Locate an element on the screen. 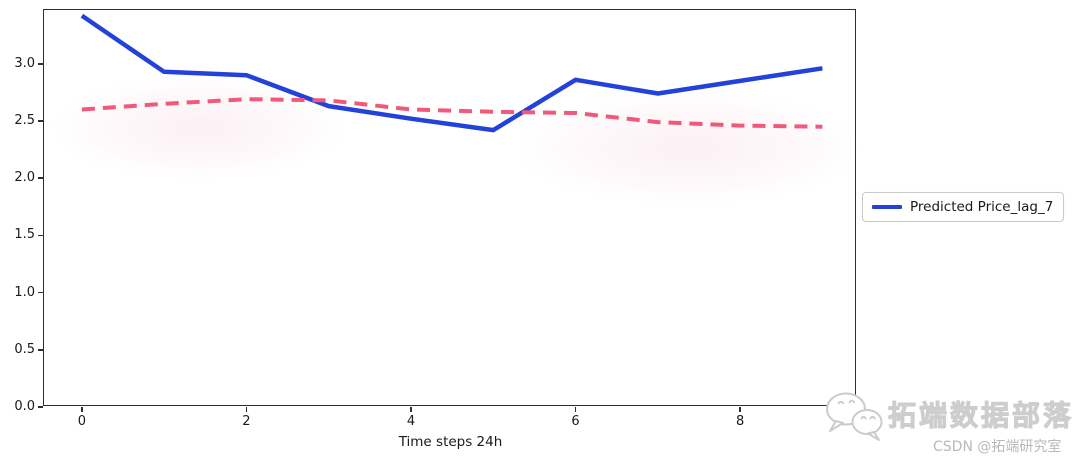 Image resolution: width=1080 pixels, height=460 pixels. y-tick-label: 1.5 is located at coordinates (24, 235).